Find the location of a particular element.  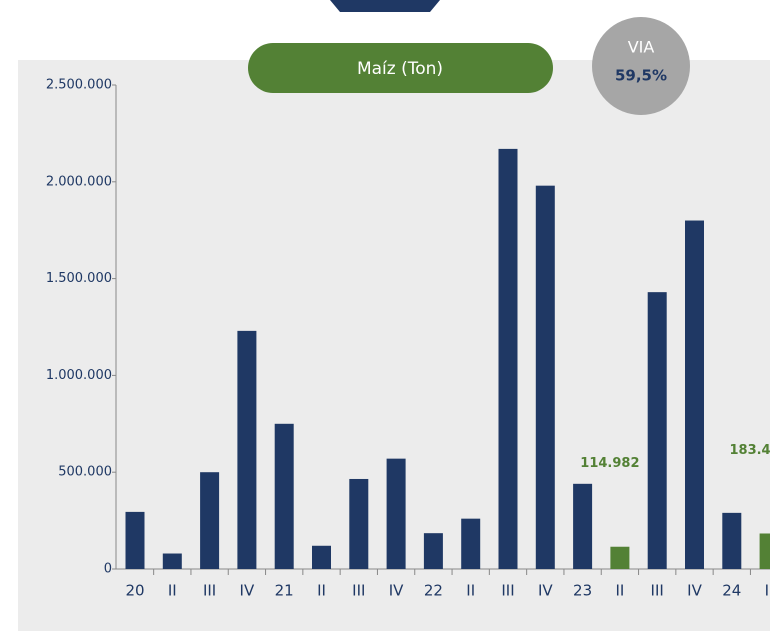

title-pill is located at coordinates (400, 68).